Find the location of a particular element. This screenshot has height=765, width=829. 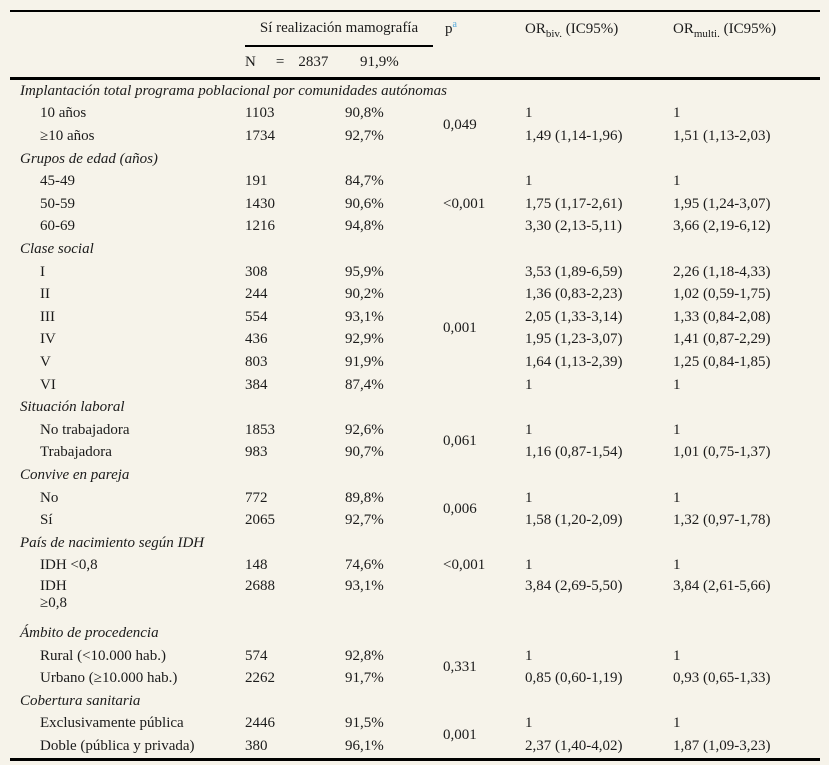

n-value: 2688 is located at coordinates (260, 586).